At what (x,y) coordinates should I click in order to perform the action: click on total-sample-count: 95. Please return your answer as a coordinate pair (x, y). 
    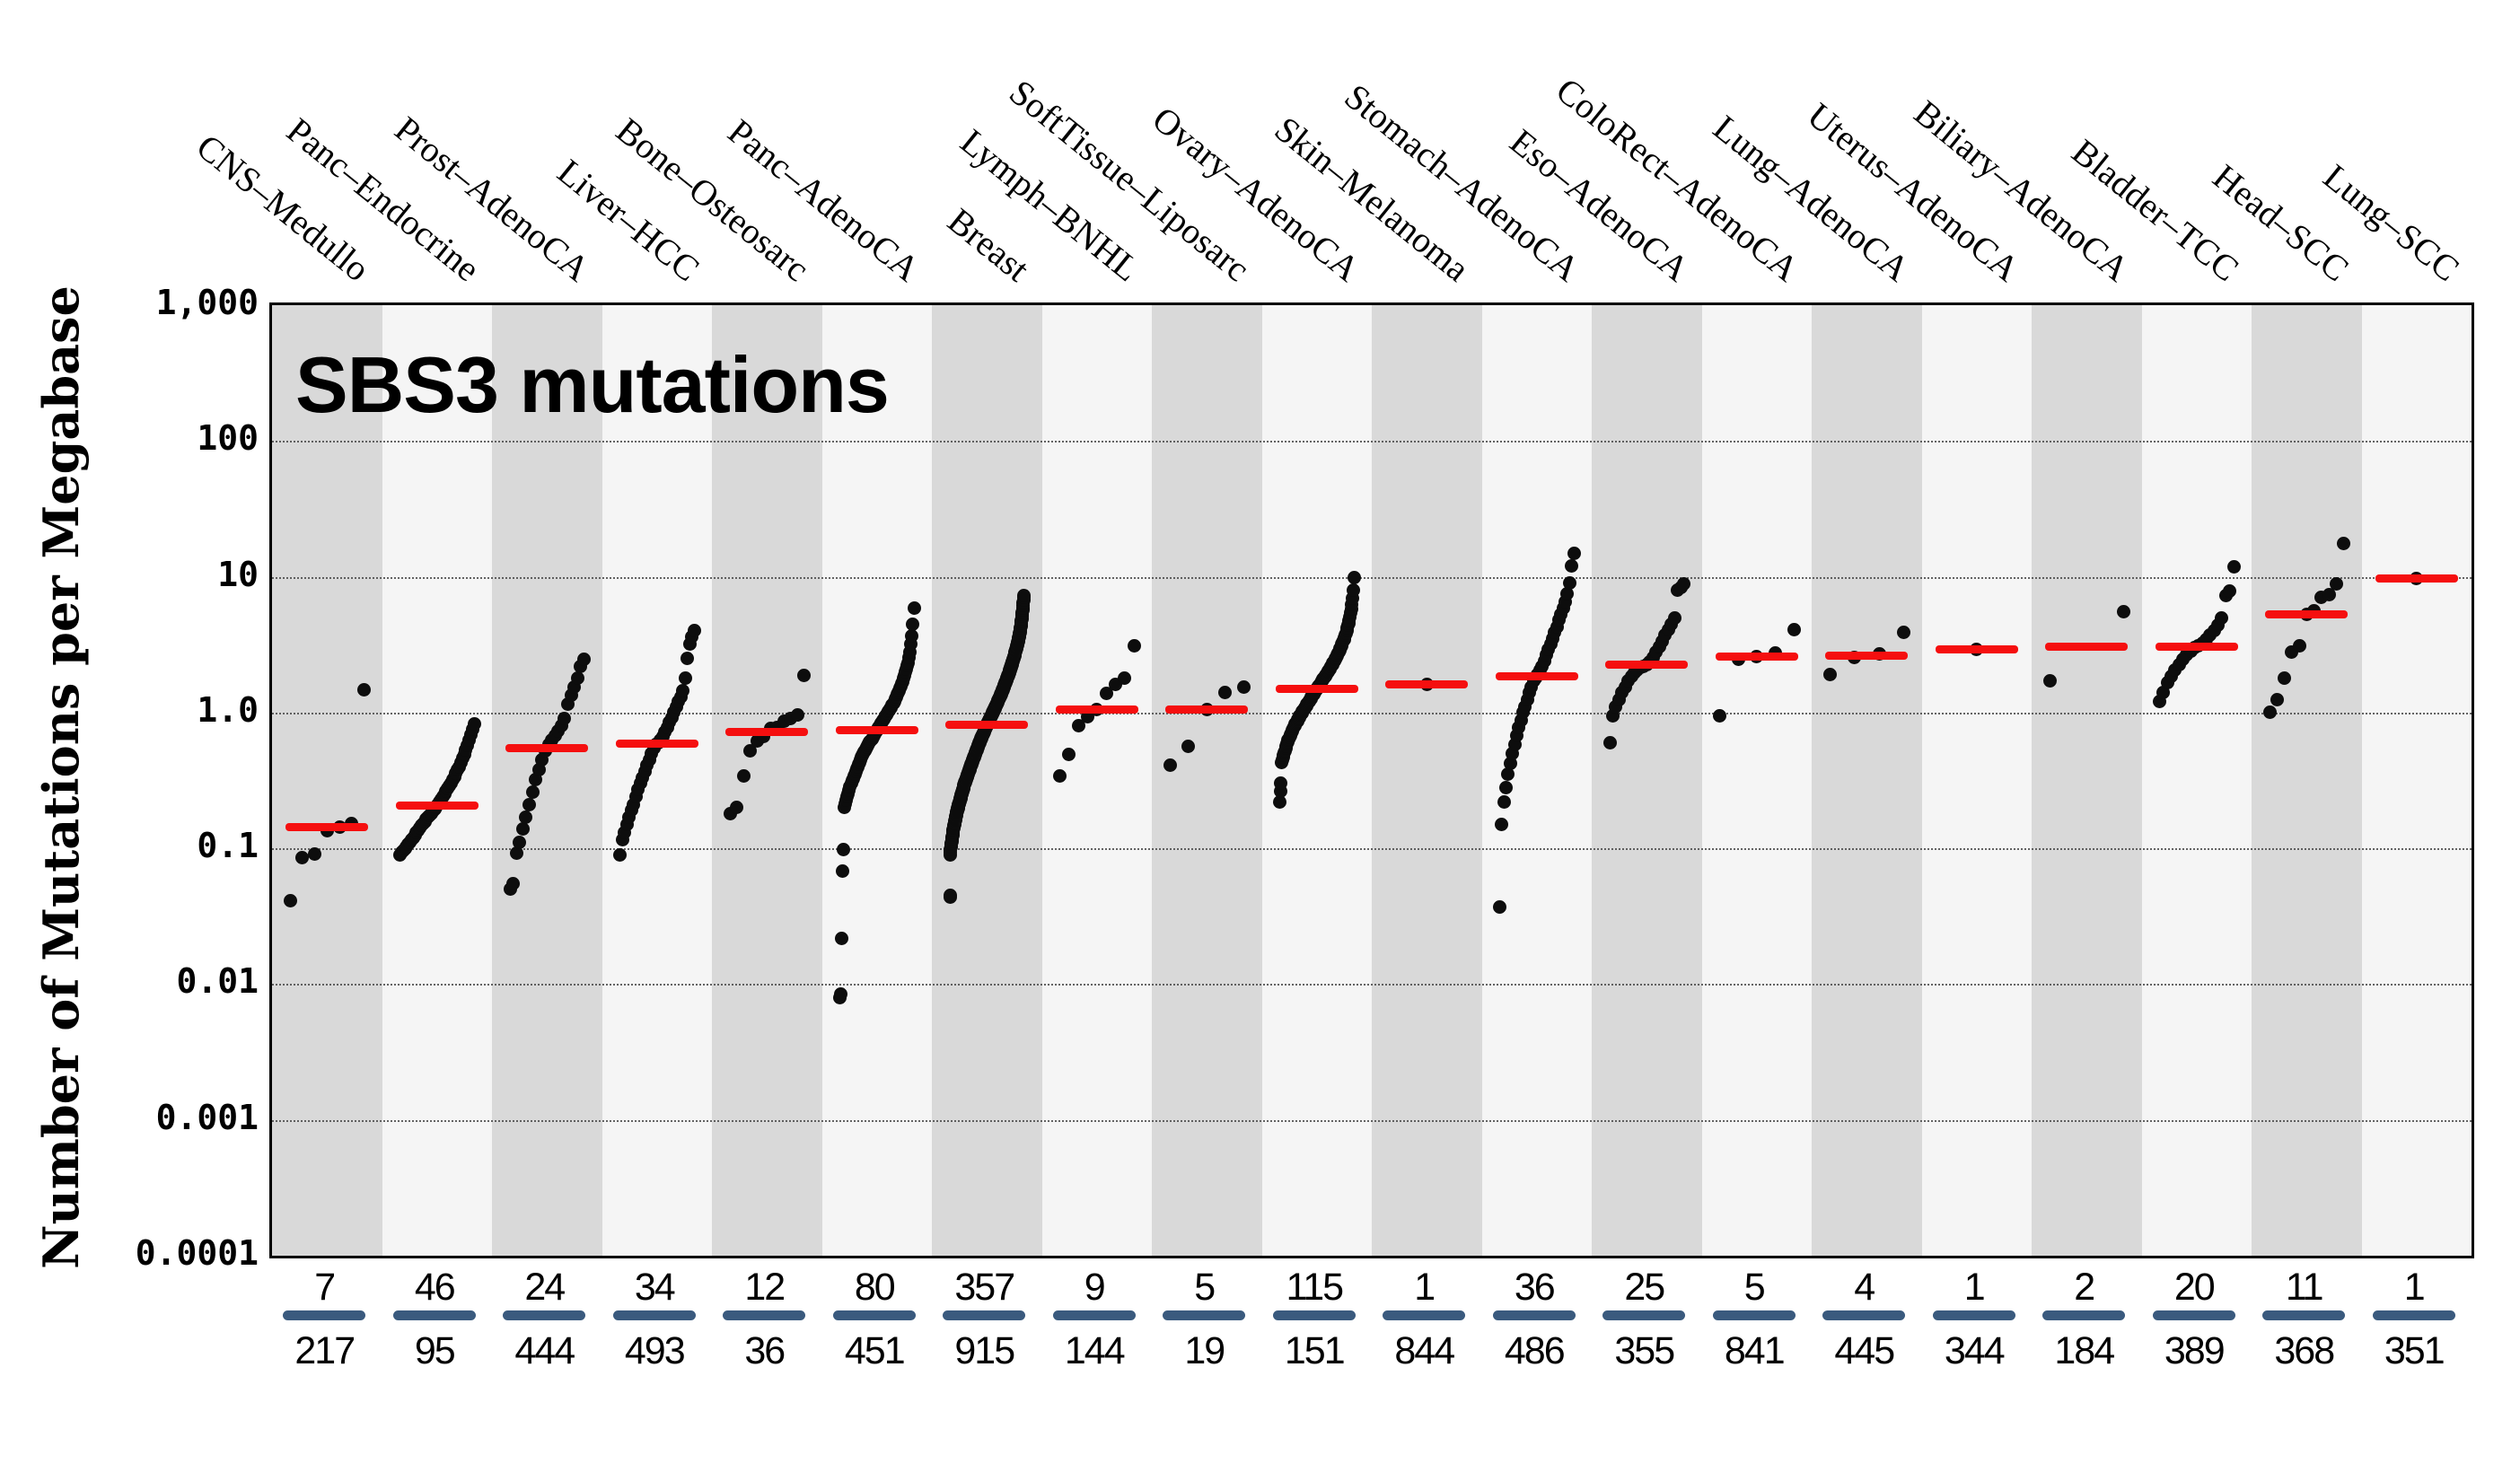
    Looking at the image, I should click on (435, 1350).